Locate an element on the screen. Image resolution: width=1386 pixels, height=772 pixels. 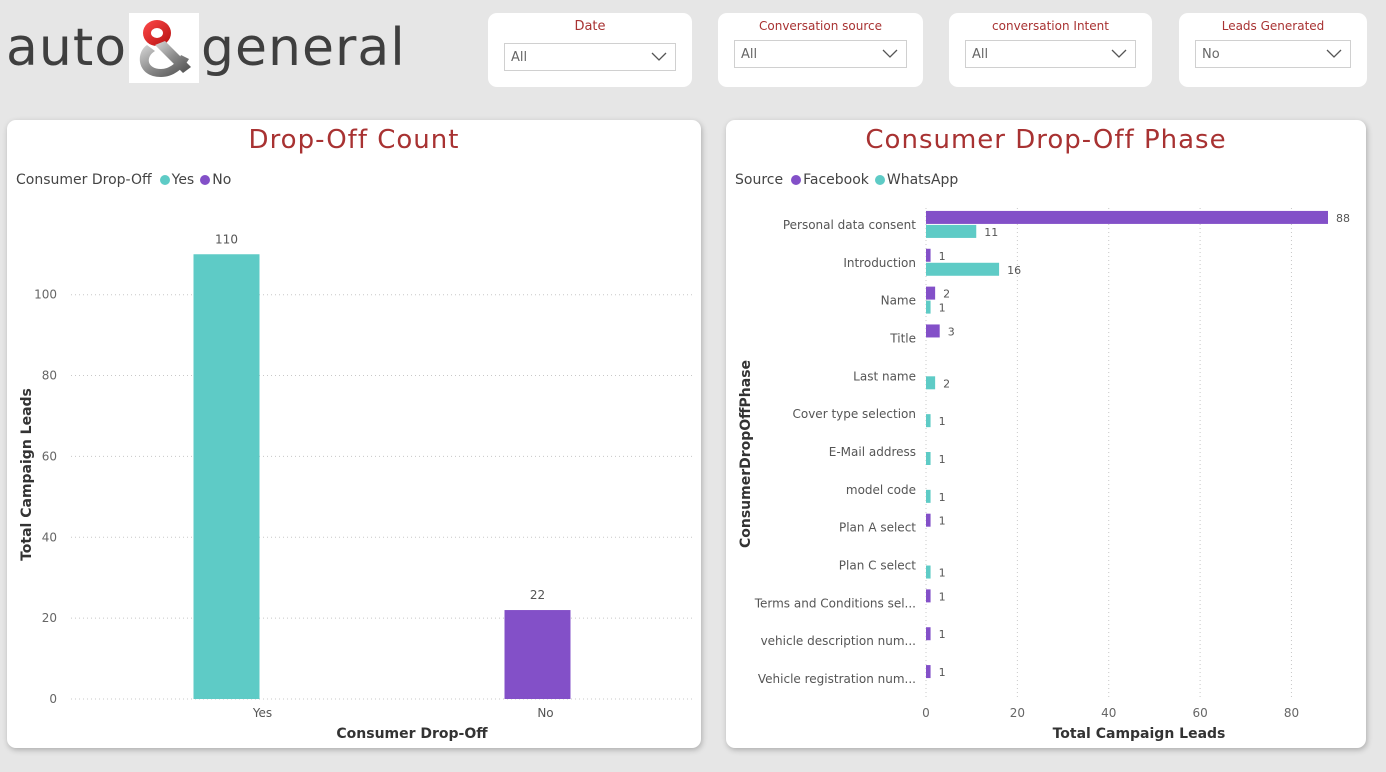
legend-title: Consumer Drop-Off is located at coordinates (84, 180).